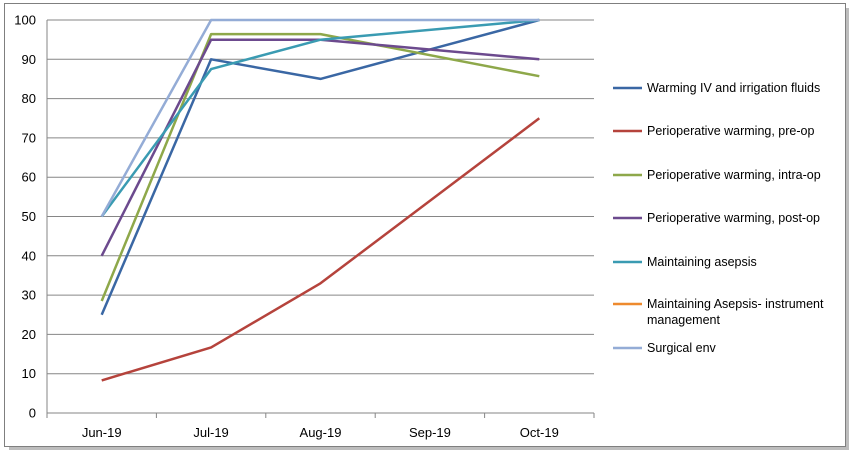 This screenshot has width=855, height=455. What do you see at coordinates (210, 432) in the screenshot?
I see `x-tick-label: Jul-19` at bounding box center [210, 432].